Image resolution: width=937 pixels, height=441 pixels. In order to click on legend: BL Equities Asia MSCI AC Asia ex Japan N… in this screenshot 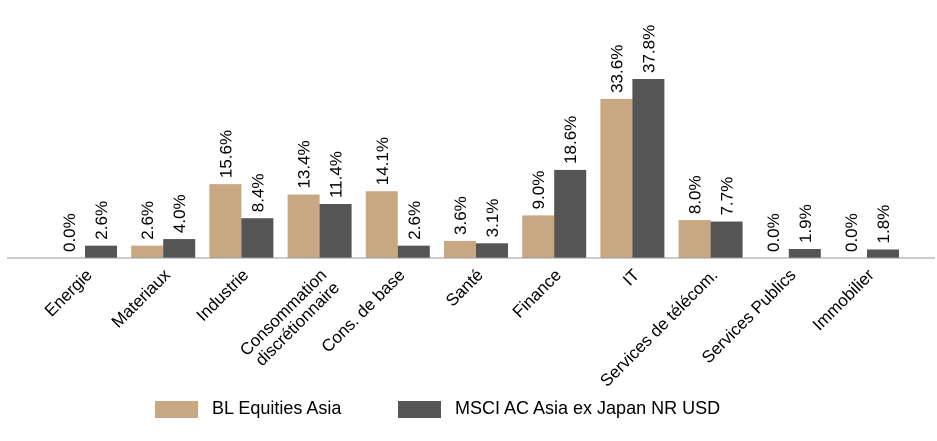, I will do `click(535, 418)`.